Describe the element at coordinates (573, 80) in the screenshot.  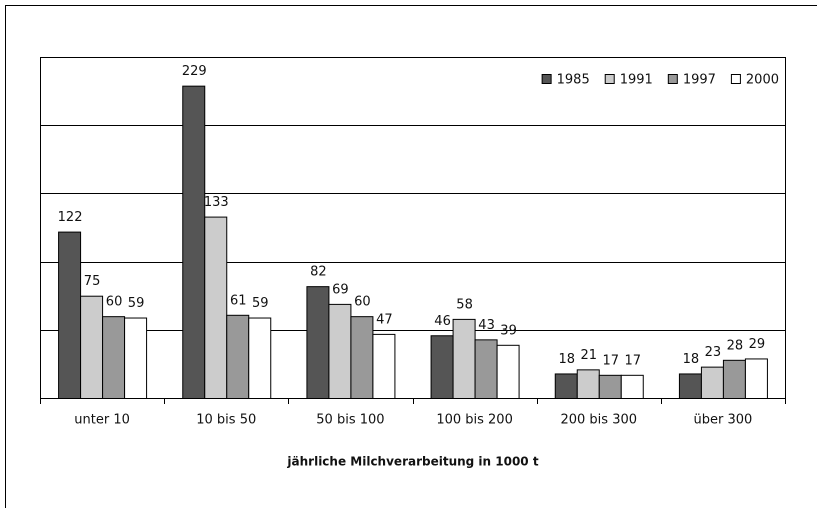
I see `legend-label: 1985` at that location.